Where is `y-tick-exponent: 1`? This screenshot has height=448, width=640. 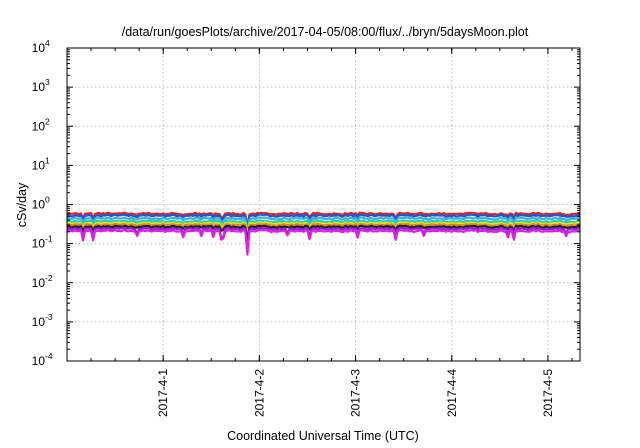
y-tick-exponent: 1 is located at coordinates (47, 160).